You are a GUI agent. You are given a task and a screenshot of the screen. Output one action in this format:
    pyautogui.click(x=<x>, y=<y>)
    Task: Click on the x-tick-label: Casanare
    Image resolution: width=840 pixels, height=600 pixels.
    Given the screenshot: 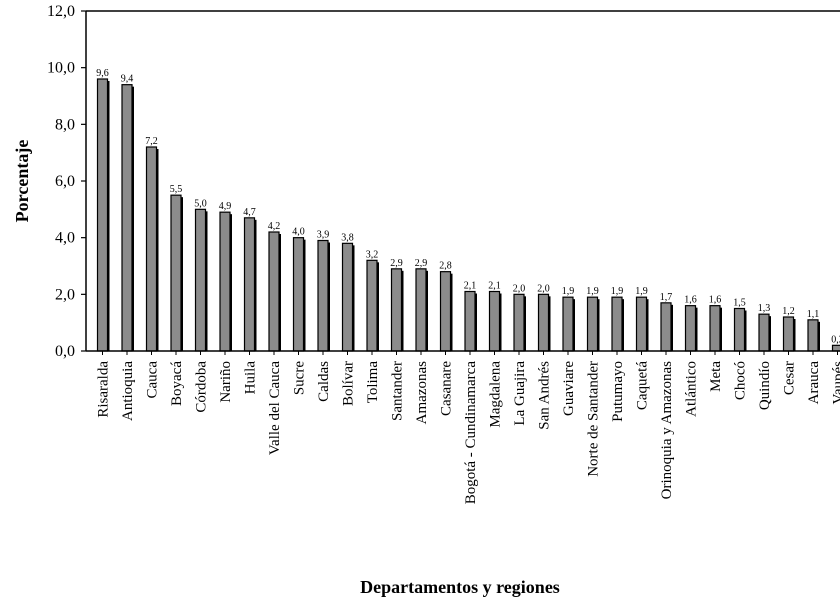 What is the action you would take?
    pyautogui.click(x=447, y=388)
    